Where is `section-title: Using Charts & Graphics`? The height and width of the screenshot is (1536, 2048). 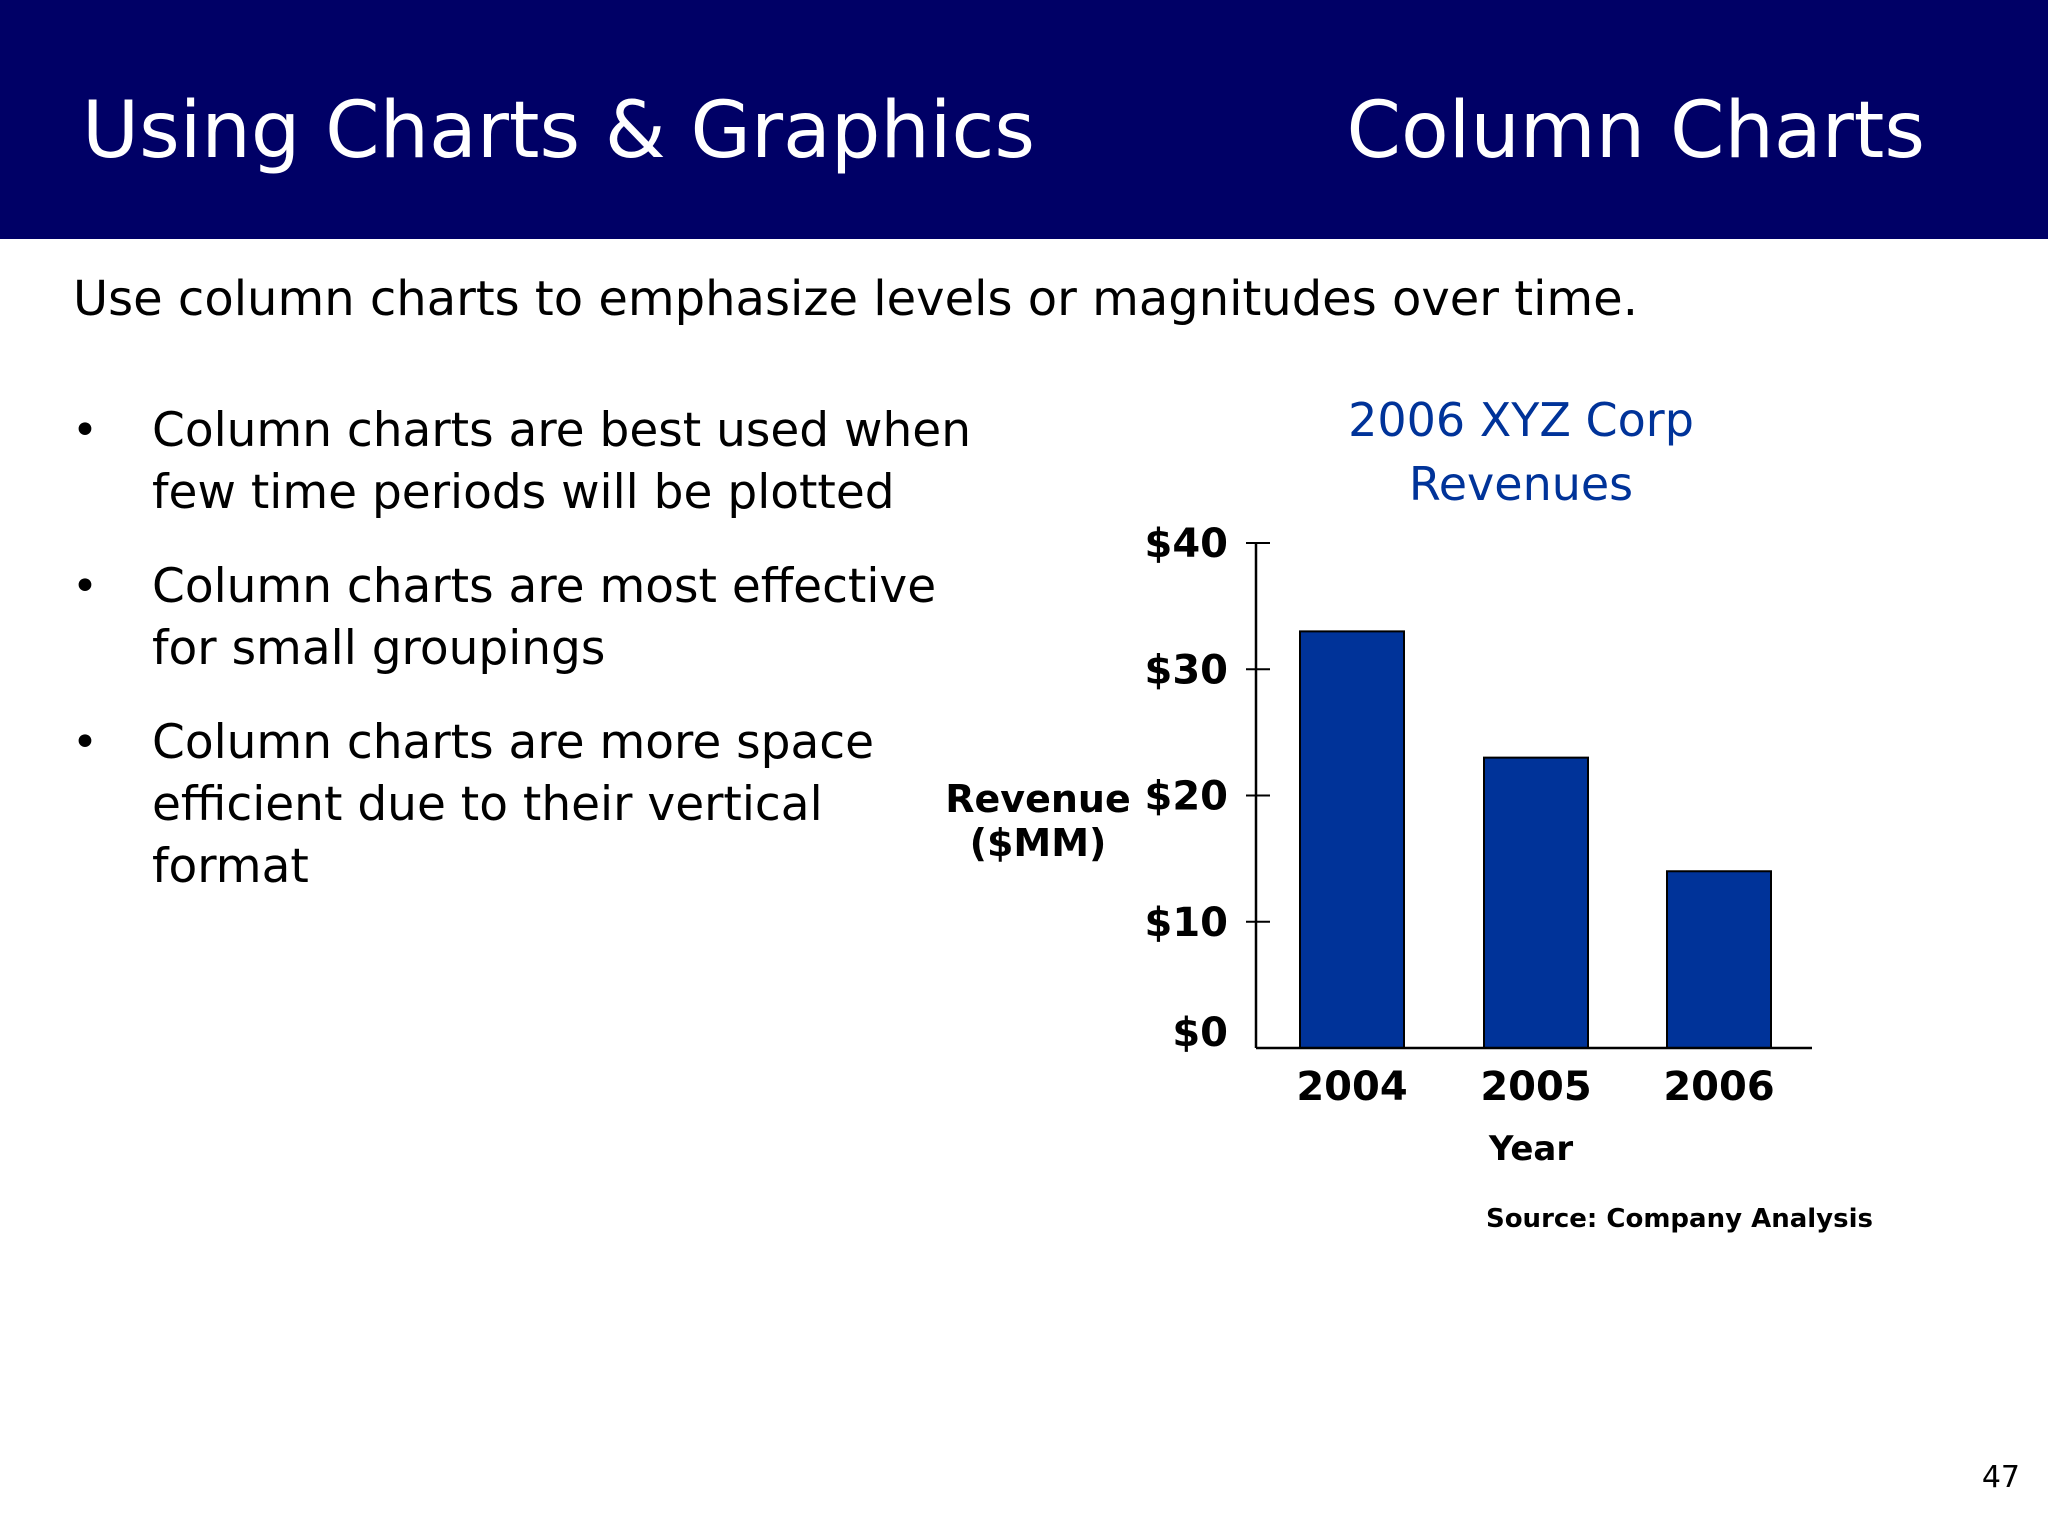
section-title: Using Charts & Graphics is located at coordinates (558, 131).